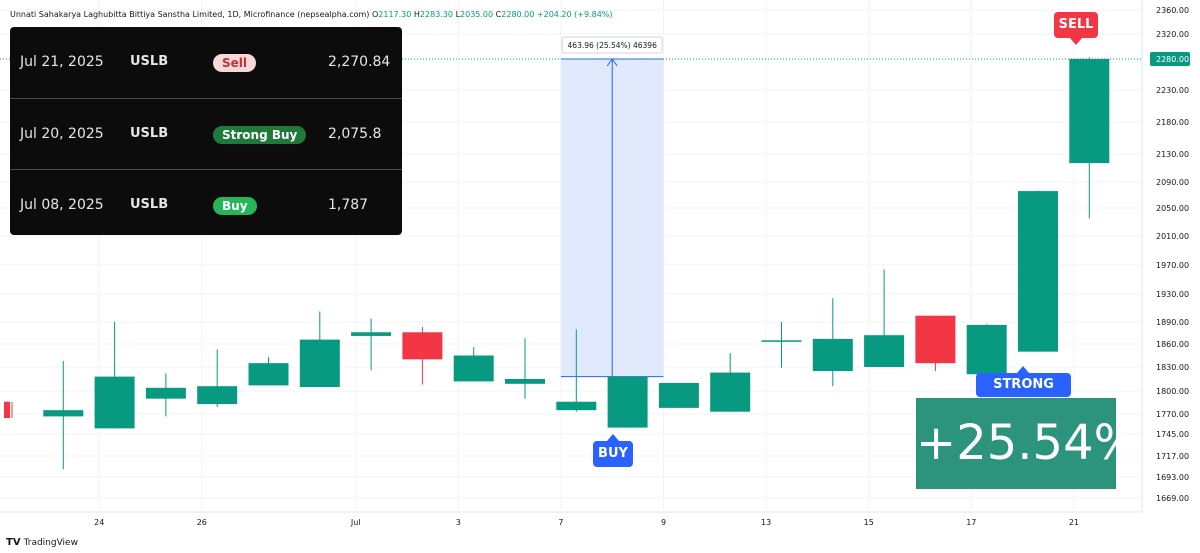  I want to click on x-tick-label: 24, so click(99, 522).